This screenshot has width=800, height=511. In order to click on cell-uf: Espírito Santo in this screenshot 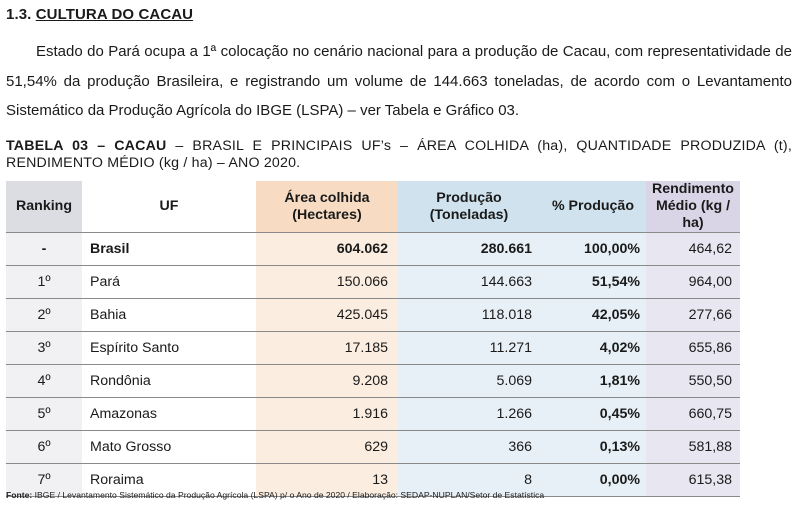, I will do `click(169, 348)`.